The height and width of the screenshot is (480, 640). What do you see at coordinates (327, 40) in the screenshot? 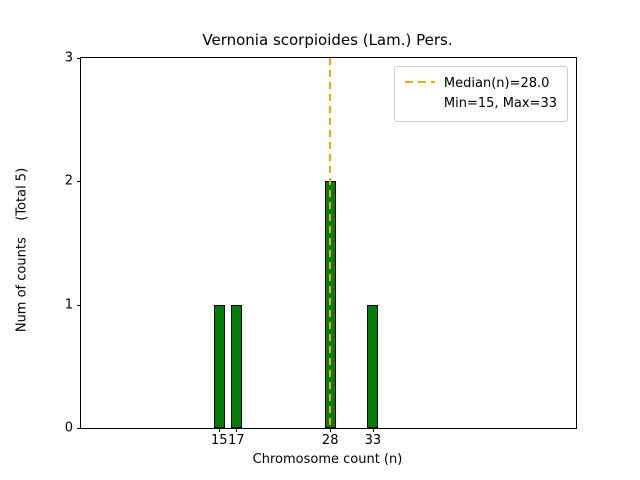
I see `chart-title: Vernonia scorpioides (Lam.) Pers.` at bounding box center [327, 40].